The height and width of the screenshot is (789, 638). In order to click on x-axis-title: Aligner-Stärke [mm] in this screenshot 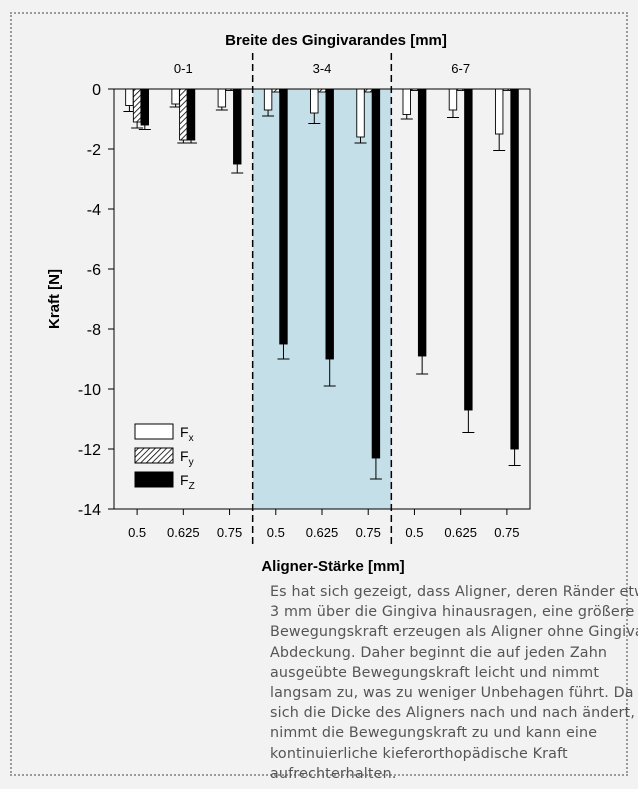, I will do `click(332, 566)`.